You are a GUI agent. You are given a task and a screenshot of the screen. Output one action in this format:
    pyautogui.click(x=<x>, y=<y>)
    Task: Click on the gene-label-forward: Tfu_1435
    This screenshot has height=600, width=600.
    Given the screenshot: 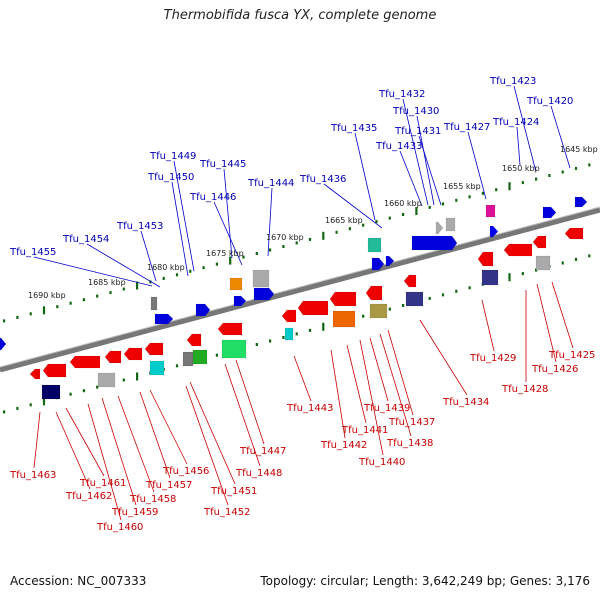 What is the action you would take?
    pyautogui.click(x=353, y=128)
    